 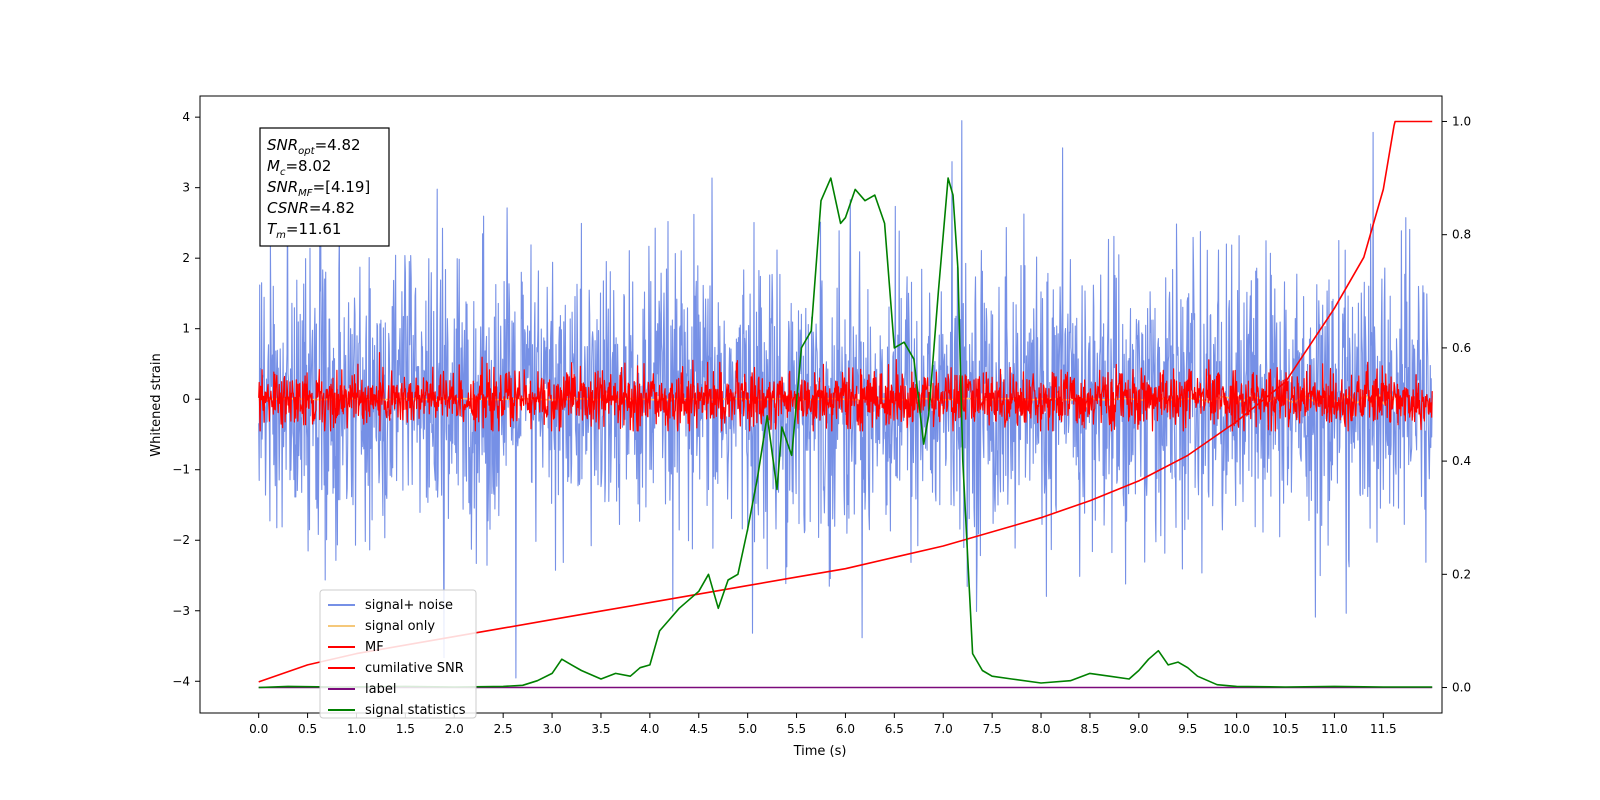 What do you see at coordinates (314, 146) in the screenshot?
I see `annotation-line: SNRopt=4.82` at bounding box center [314, 146].